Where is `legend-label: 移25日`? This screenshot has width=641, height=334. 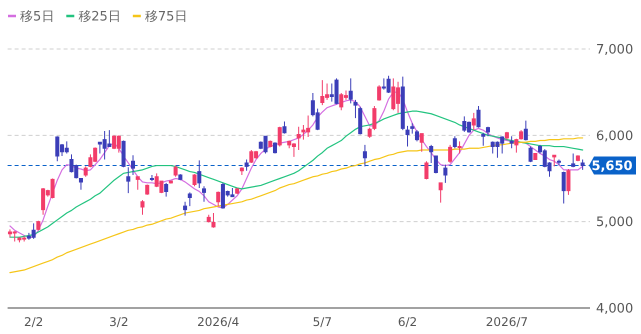
legend-label: 移25日 is located at coordinates (99, 17).